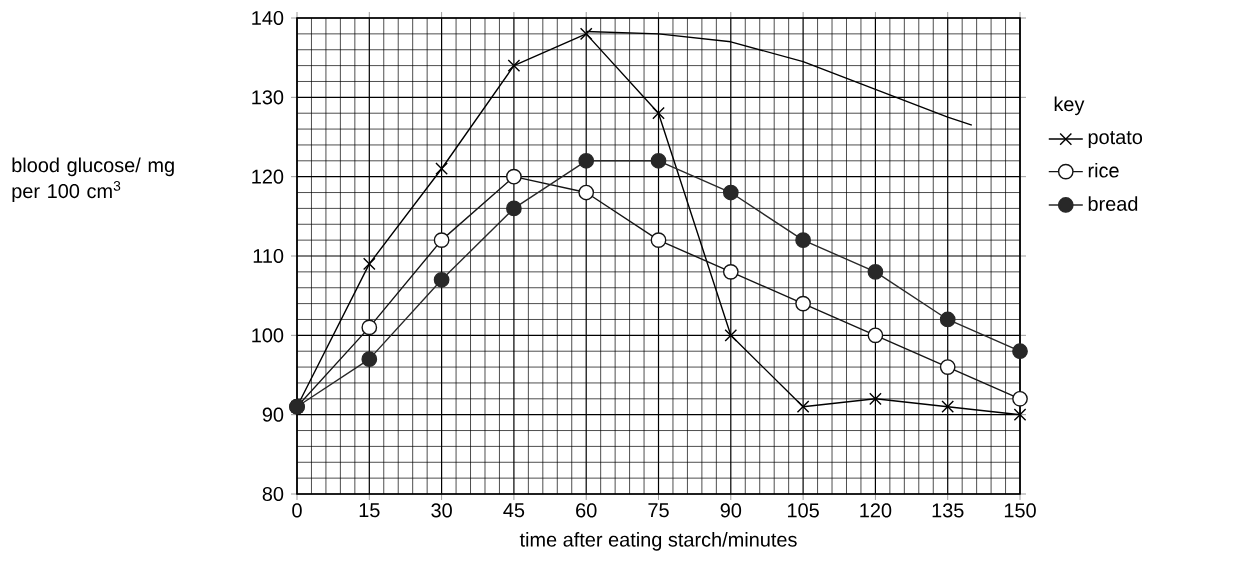 This screenshot has width=1251, height=562. I want to click on y-tick-label: 130, so click(268, 97).